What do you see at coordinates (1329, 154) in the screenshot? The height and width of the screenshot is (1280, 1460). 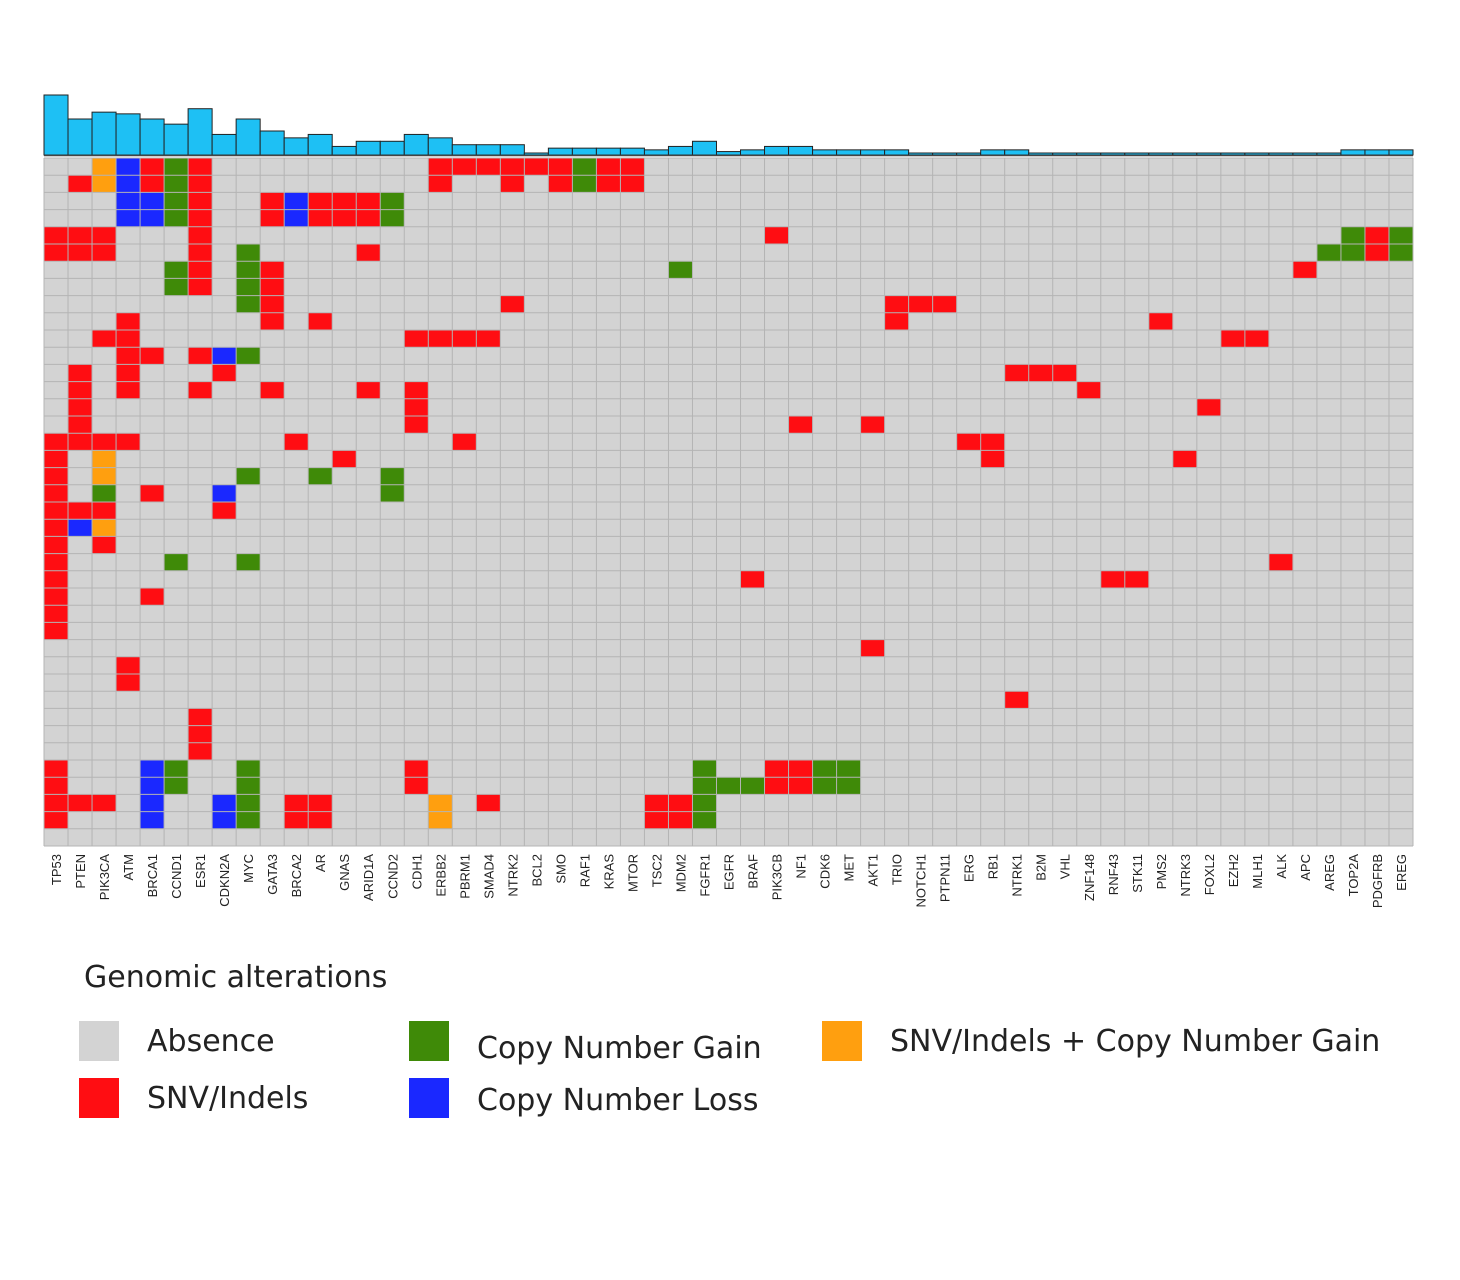 I see `frequency-bar-areg` at bounding box center [1329, 154].